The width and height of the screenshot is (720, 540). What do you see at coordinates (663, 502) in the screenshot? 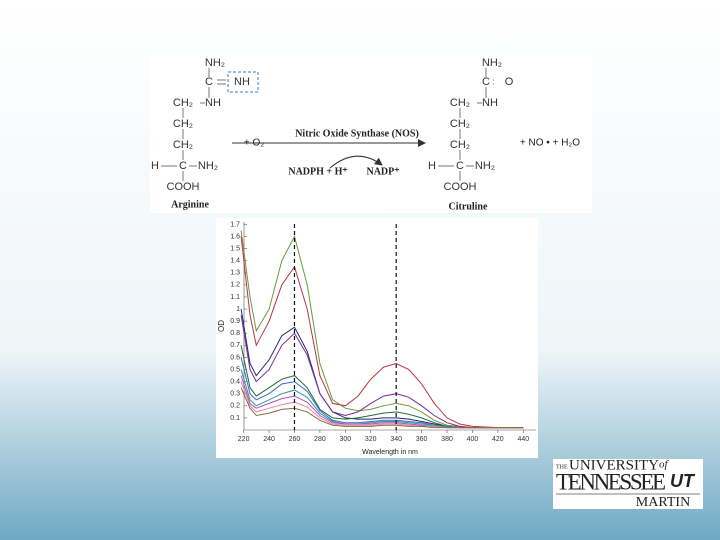
I see `logo-campus: MARTIN` at bounding box center [663, 502].